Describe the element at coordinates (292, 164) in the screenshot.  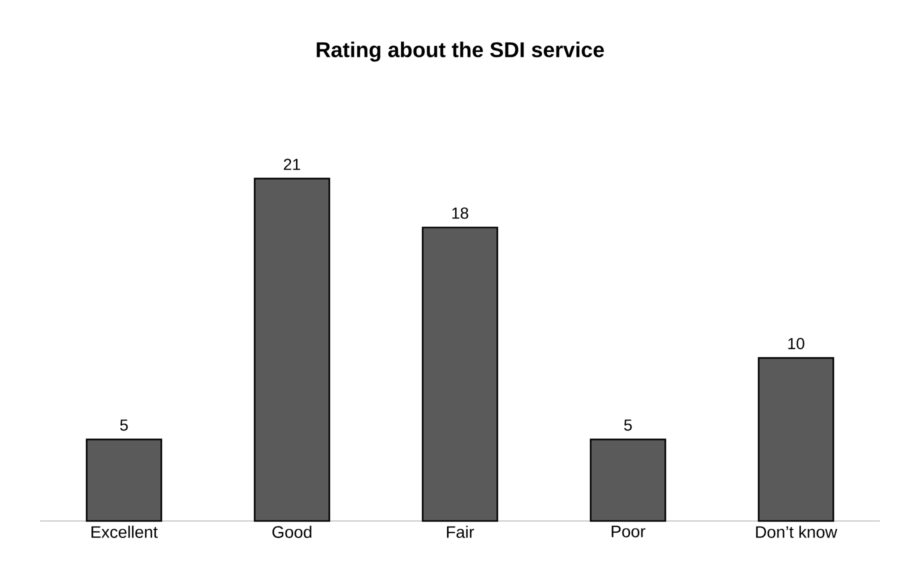
I see `data-label: 21` at that location.